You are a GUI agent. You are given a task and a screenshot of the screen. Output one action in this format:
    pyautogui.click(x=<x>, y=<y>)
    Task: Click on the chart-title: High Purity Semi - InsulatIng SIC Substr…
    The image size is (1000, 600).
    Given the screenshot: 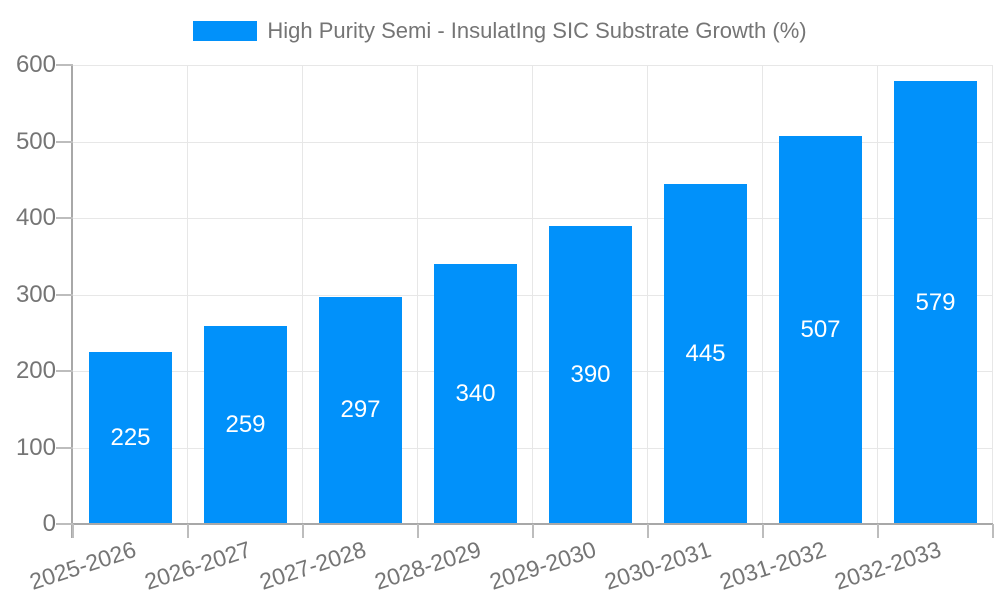 What is the action you would take?
    pyautogui.click(x=537, y=30)
    